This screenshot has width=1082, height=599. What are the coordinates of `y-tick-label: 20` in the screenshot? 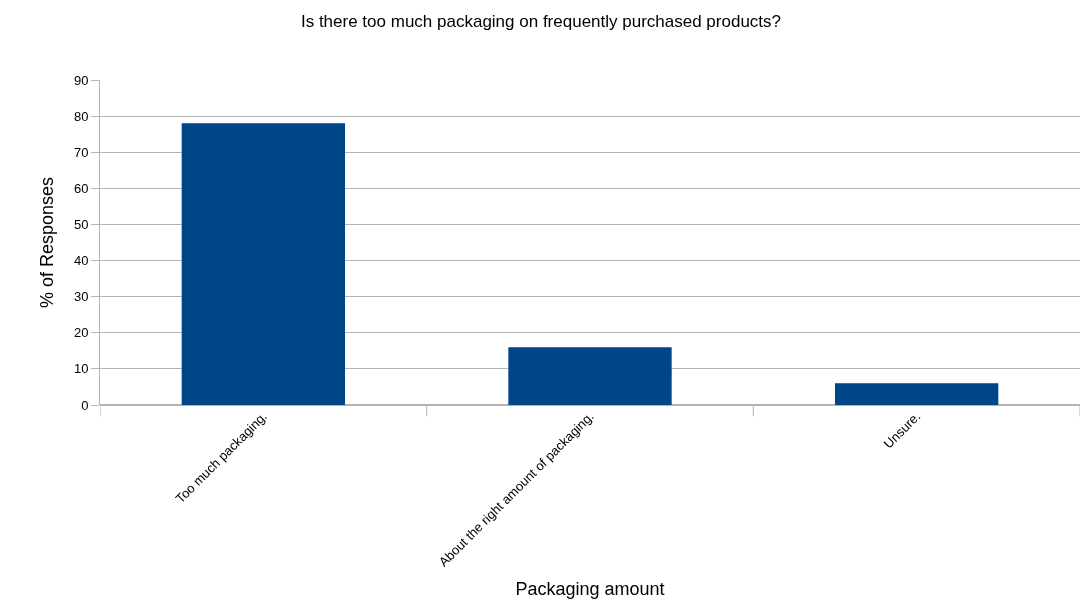 It's located at (81, 333).